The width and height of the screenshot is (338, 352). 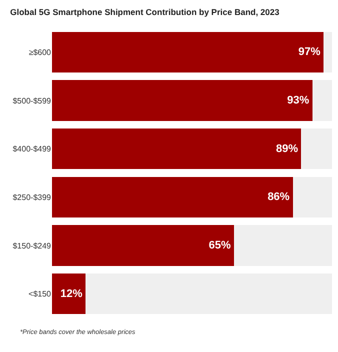 What do you see at coordinates (40, 52) in the screenshot?
I see `y-tick-label: ≥$600` at bounding box center [40, 52].